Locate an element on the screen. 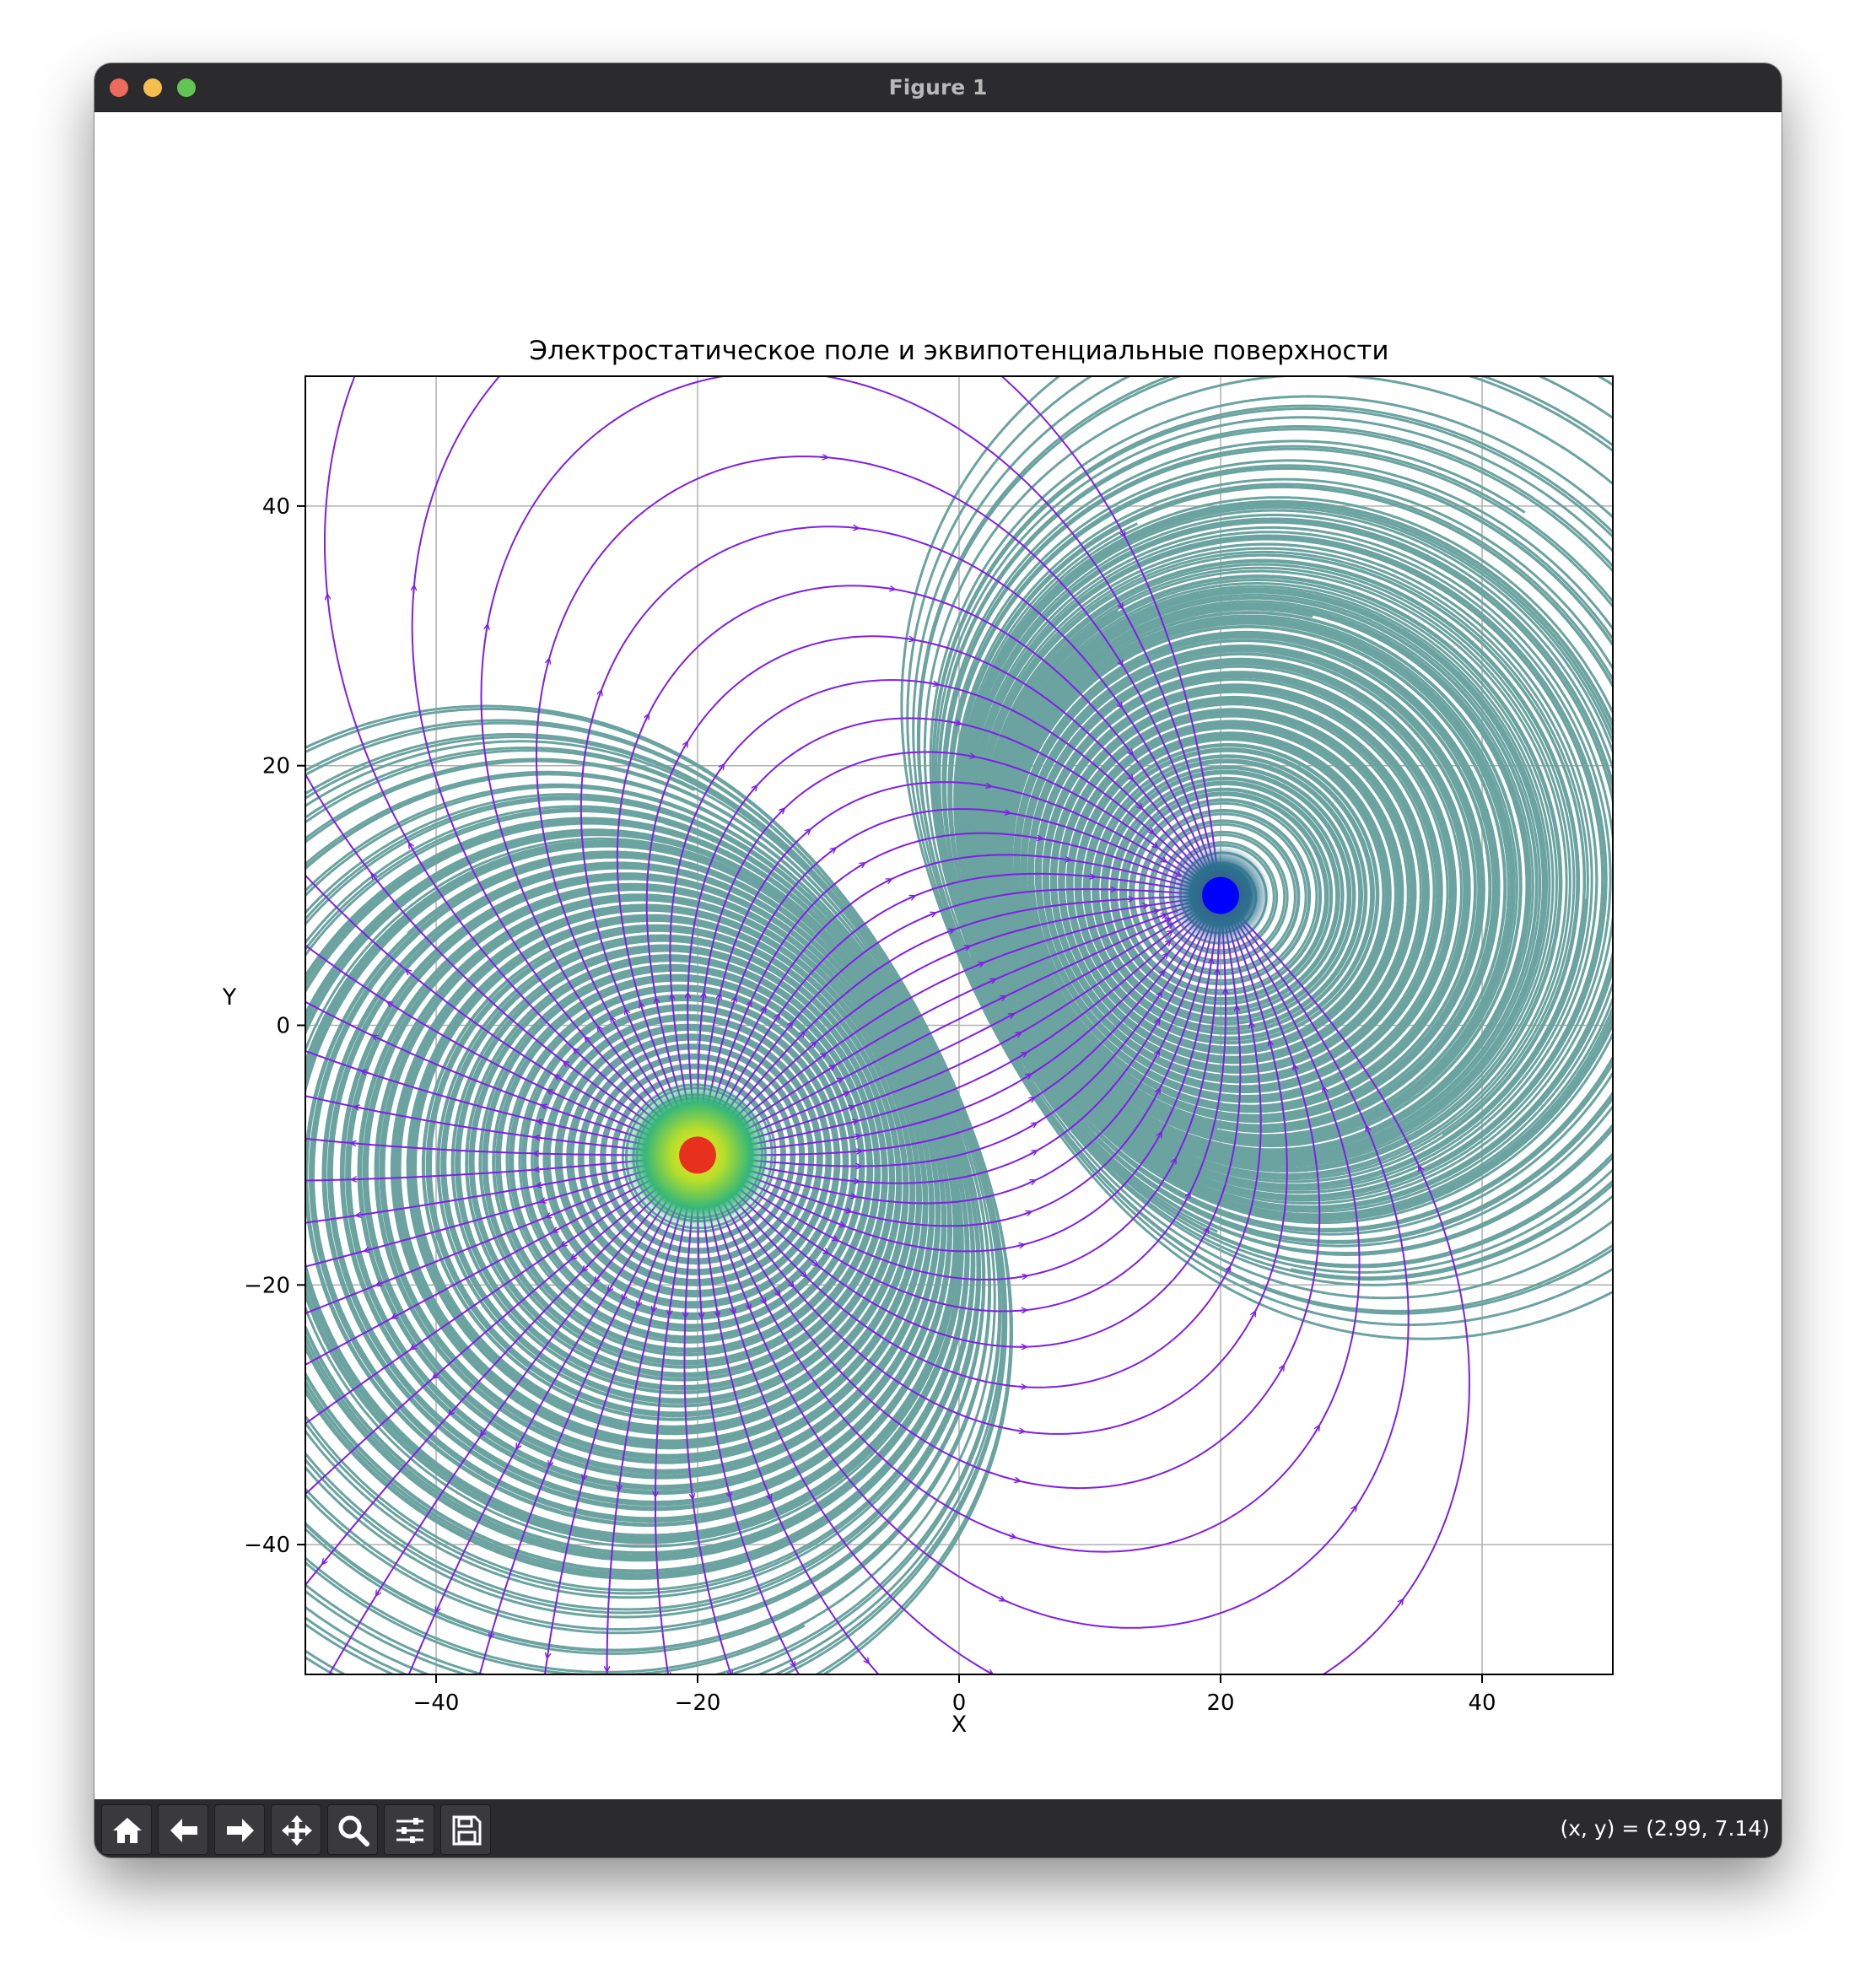 The image size is (1876, 1984). y-tick-label: 20 is located at coordinates (276, 767).